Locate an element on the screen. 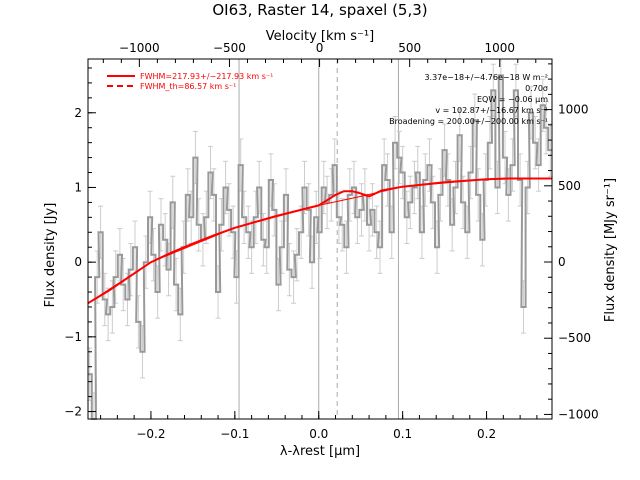  top-tick-label: −500 is located at coordinates (229, 48).